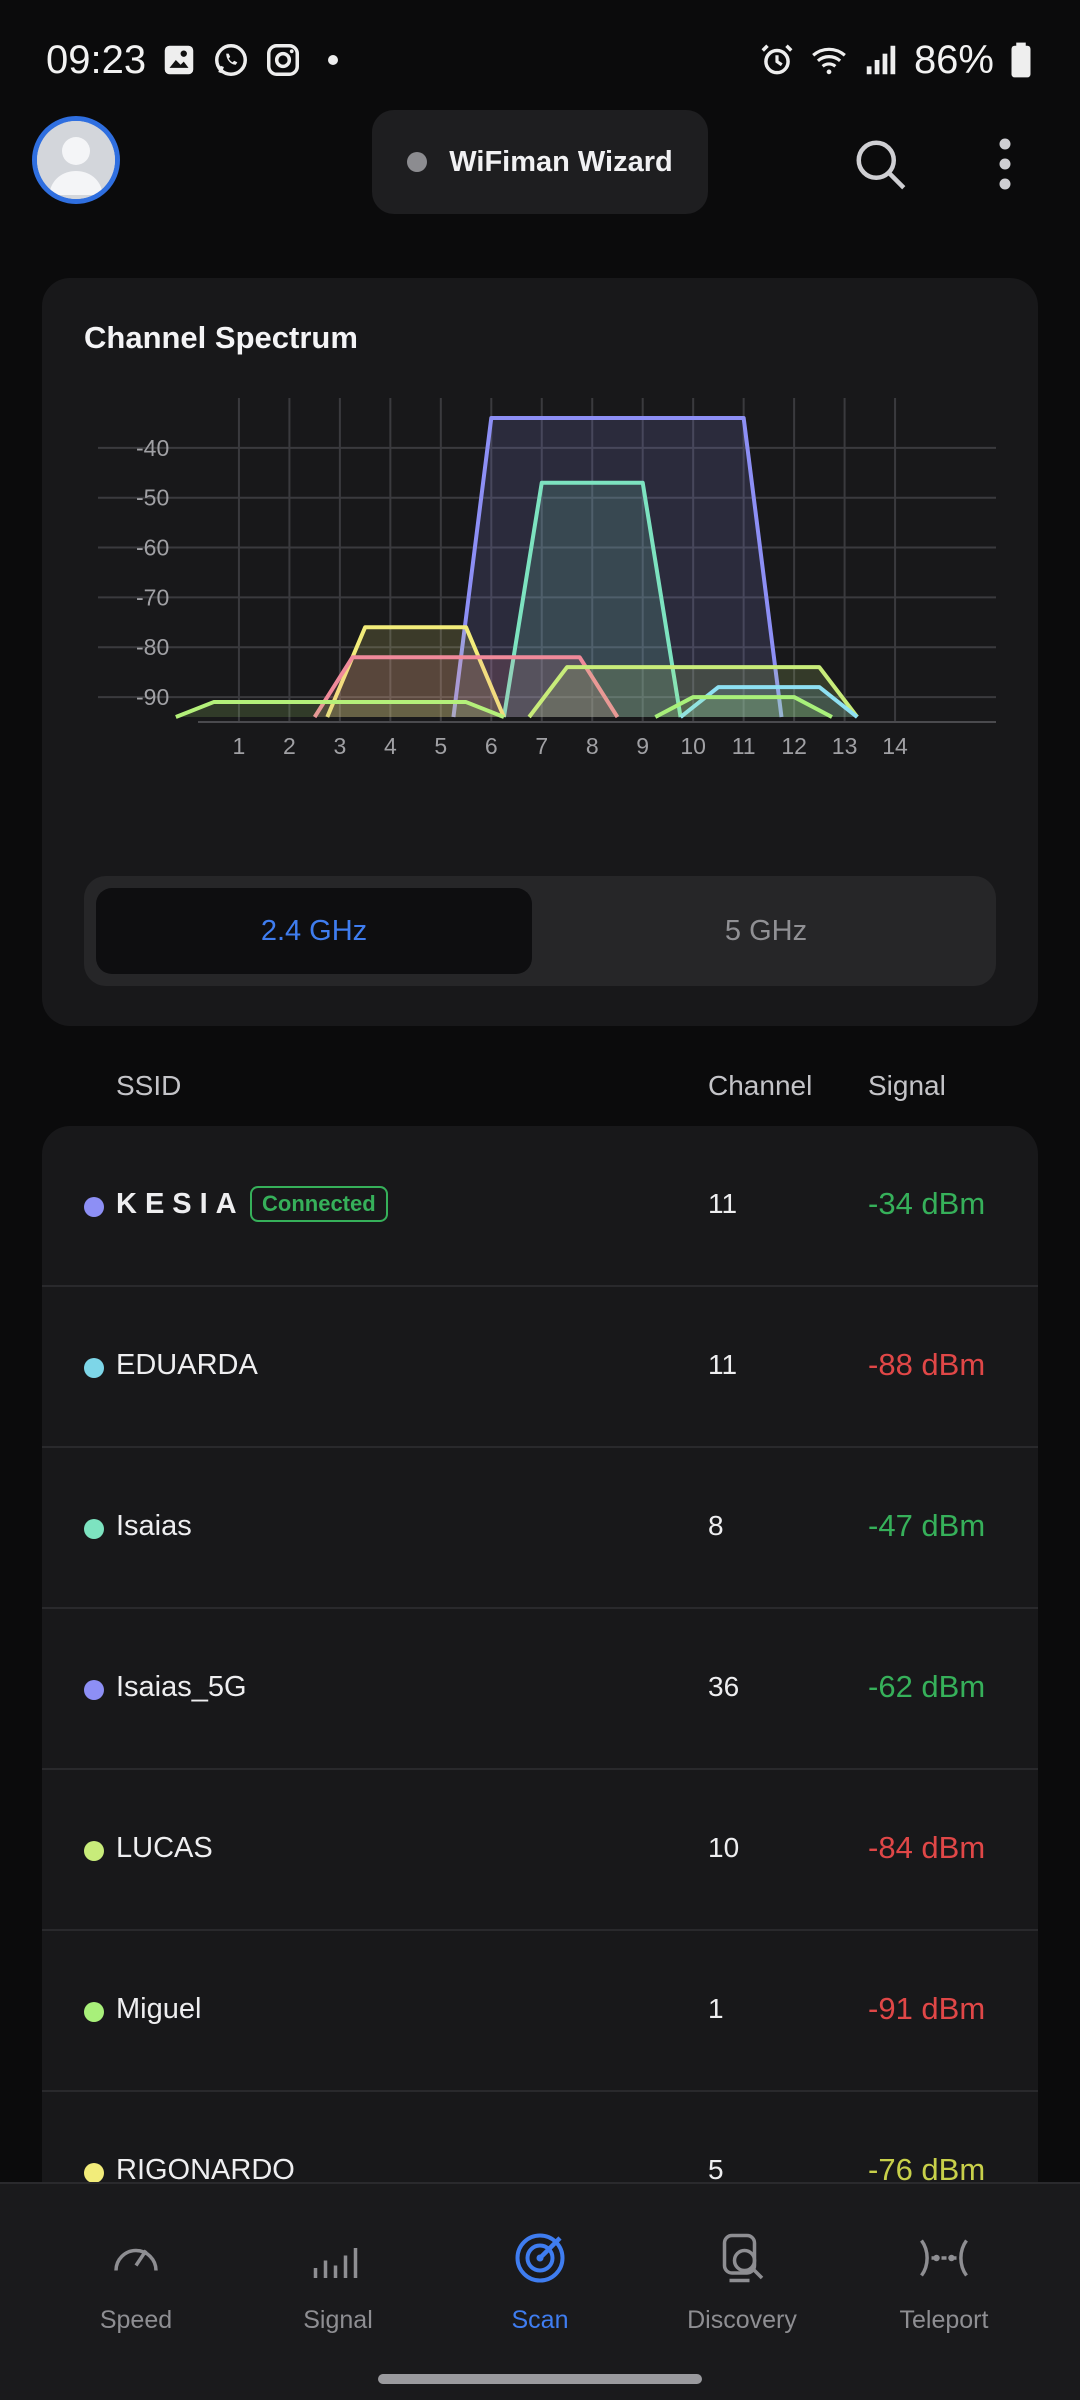 Image resolution: width=1080 pixels, height=2400 pixels. I want to click on x-tick-label: 5, so click(440, 746).